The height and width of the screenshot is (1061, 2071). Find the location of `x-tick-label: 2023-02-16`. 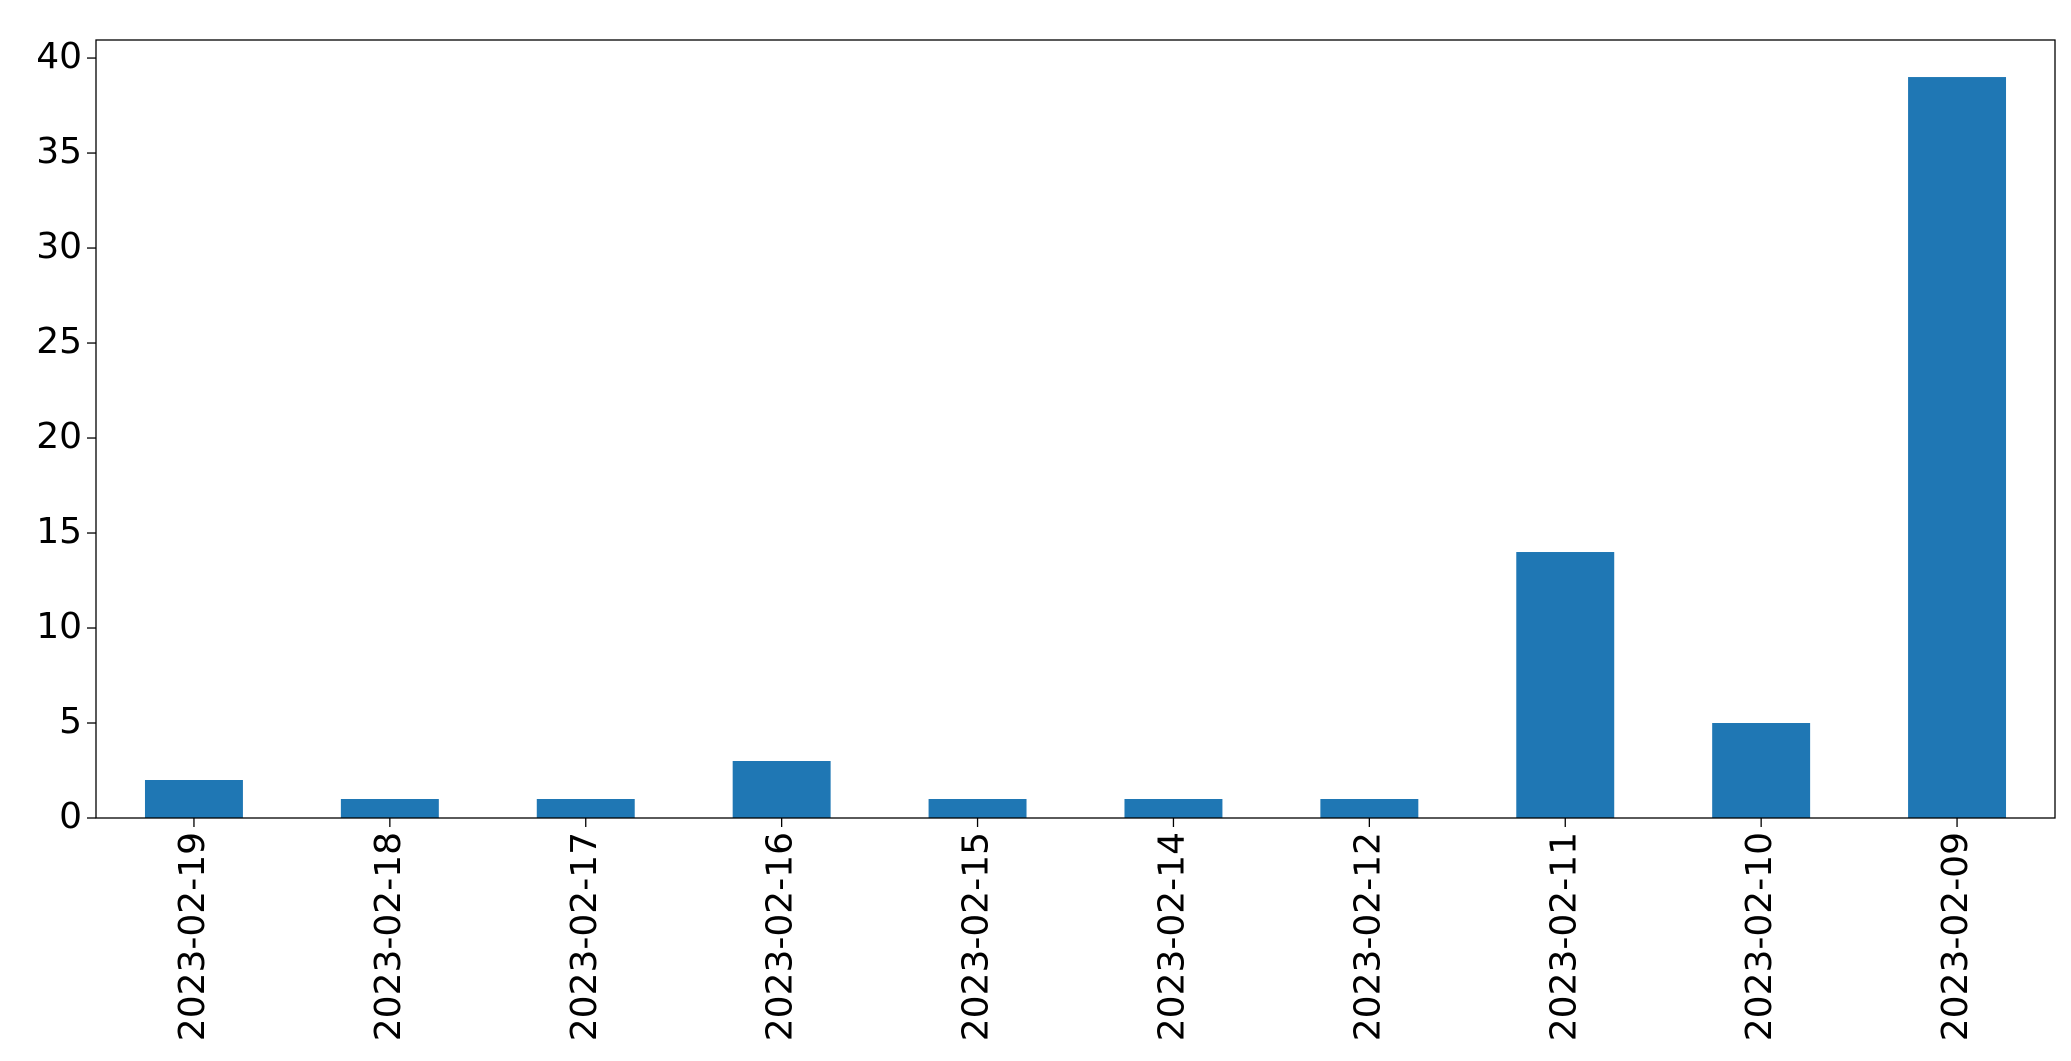

x-tick-label: 2023-02-16 is located at coordinates (780, 936).